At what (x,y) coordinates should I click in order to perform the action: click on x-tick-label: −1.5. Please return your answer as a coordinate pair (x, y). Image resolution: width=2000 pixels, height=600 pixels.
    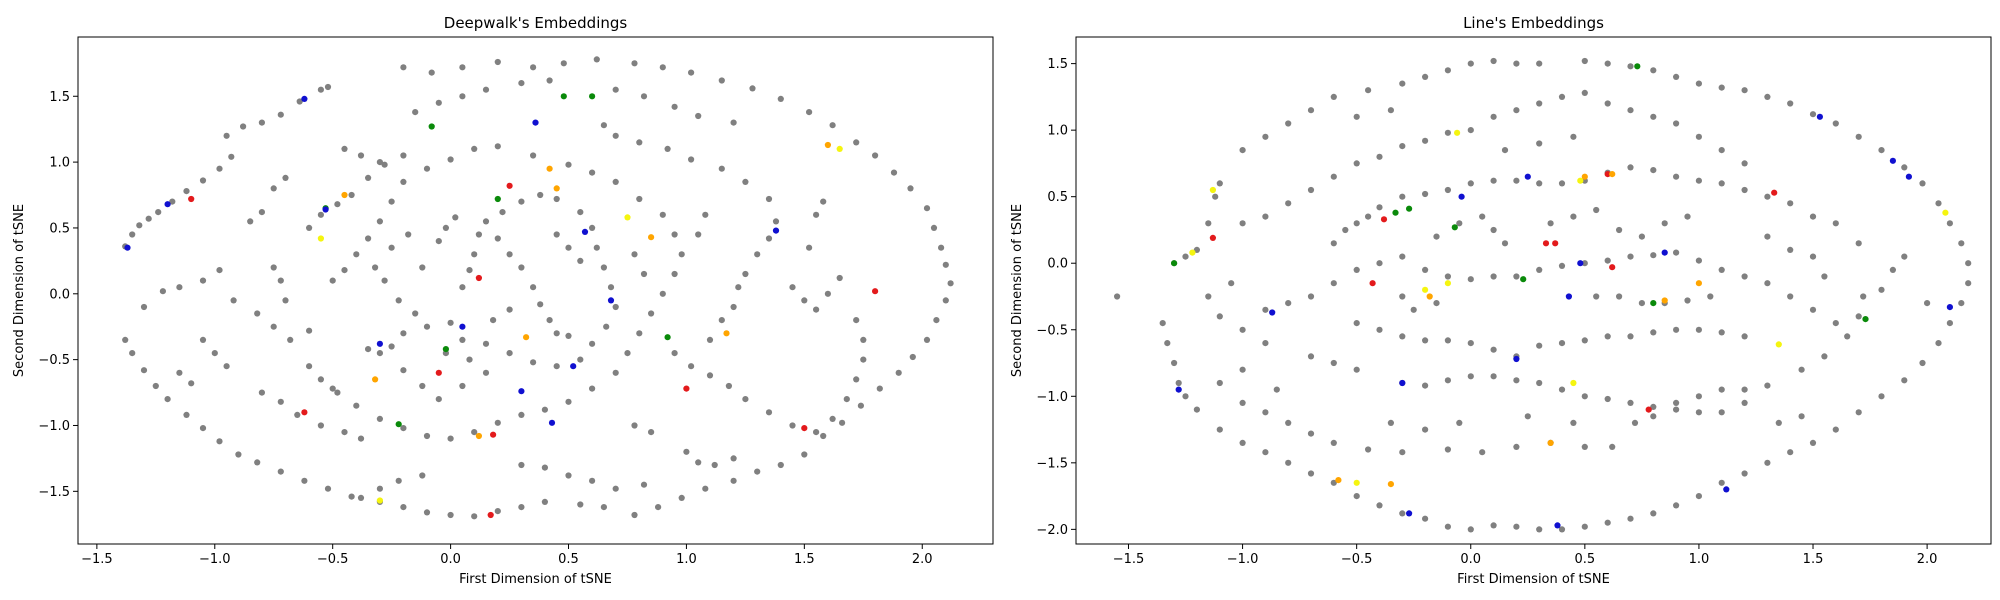
    Looking at the image, I should click on (97, 559).